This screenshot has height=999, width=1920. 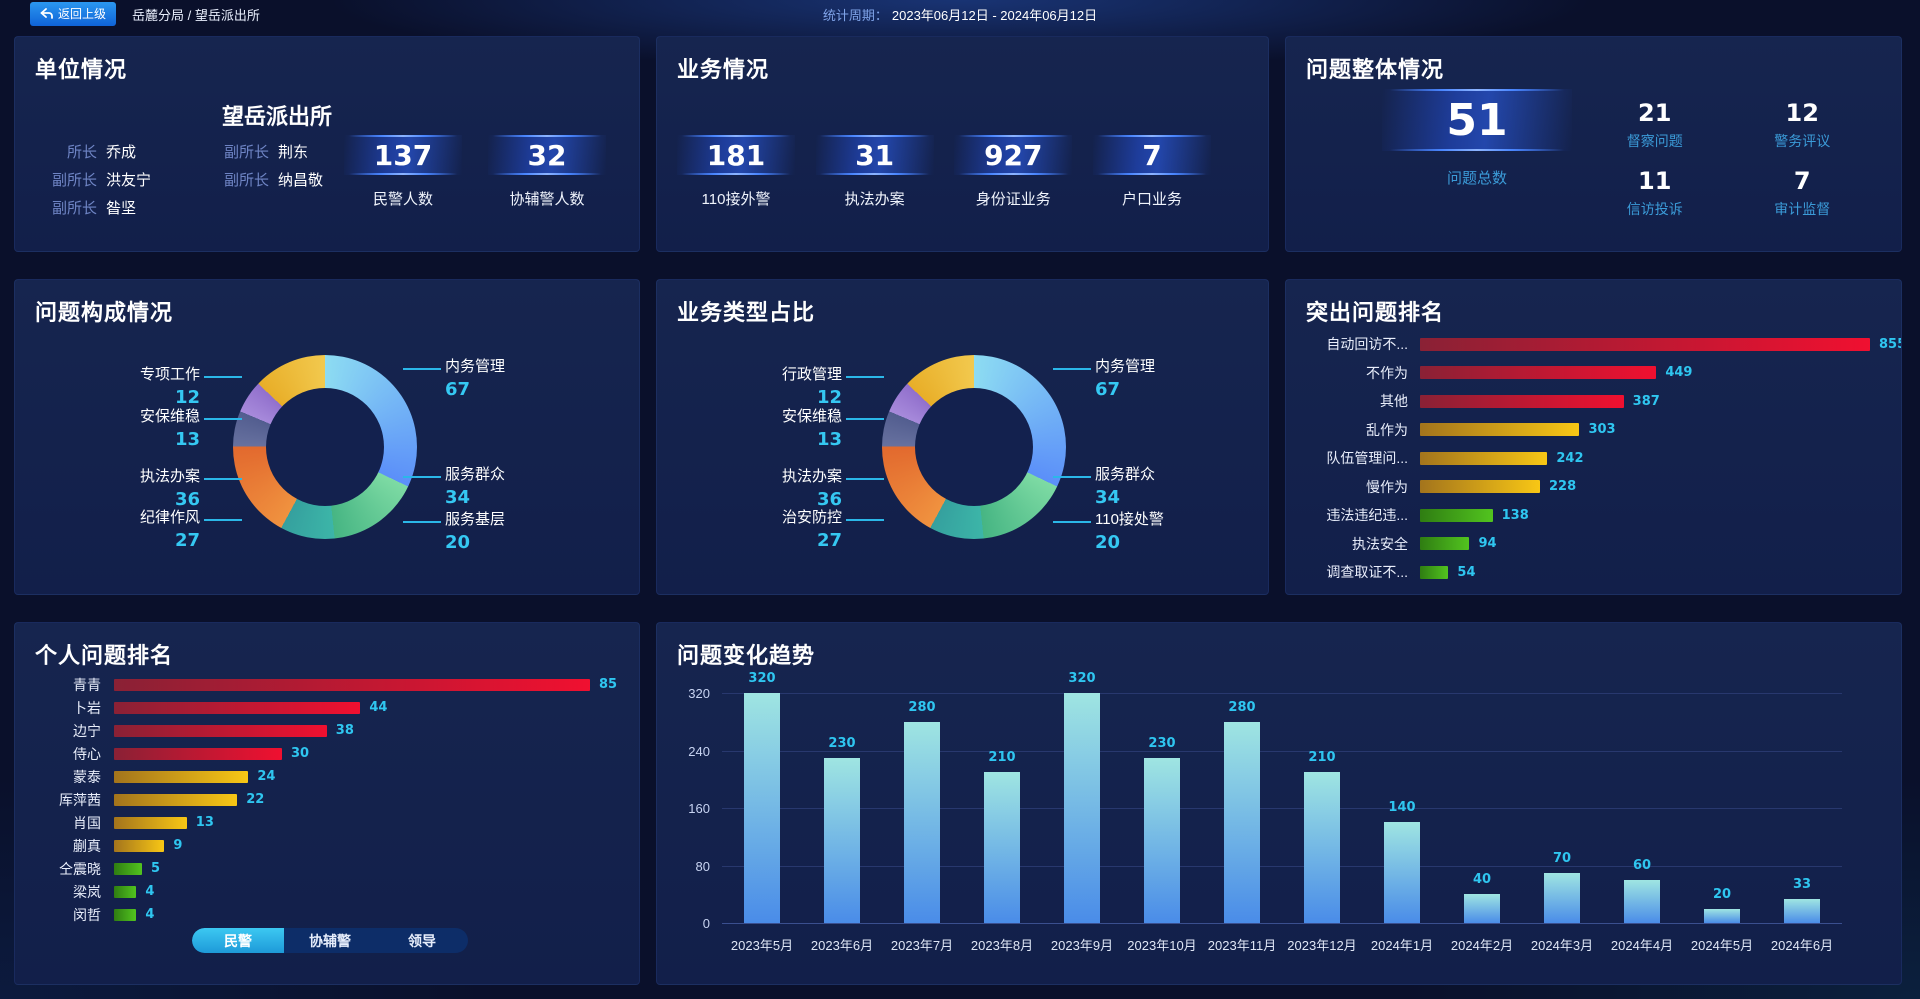 I want to click on stat-value: 32, so click(x=547, y=155).